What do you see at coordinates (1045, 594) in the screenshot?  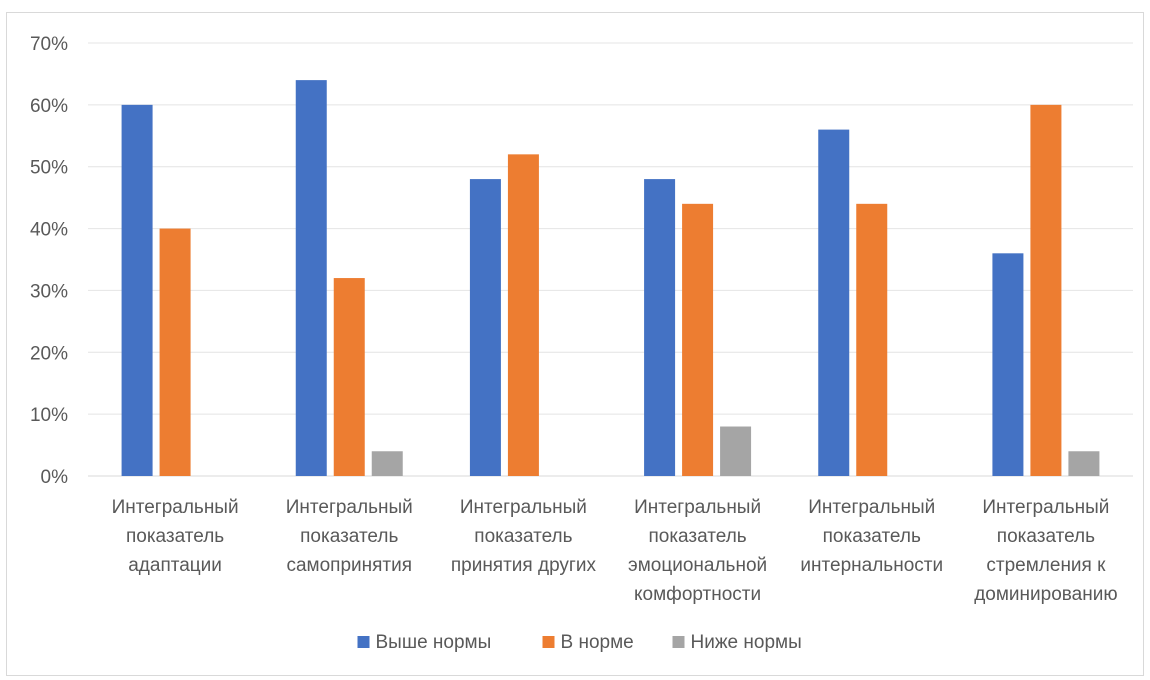 I see `x-category-label: доминированию` at bounding box center [1045, 594].